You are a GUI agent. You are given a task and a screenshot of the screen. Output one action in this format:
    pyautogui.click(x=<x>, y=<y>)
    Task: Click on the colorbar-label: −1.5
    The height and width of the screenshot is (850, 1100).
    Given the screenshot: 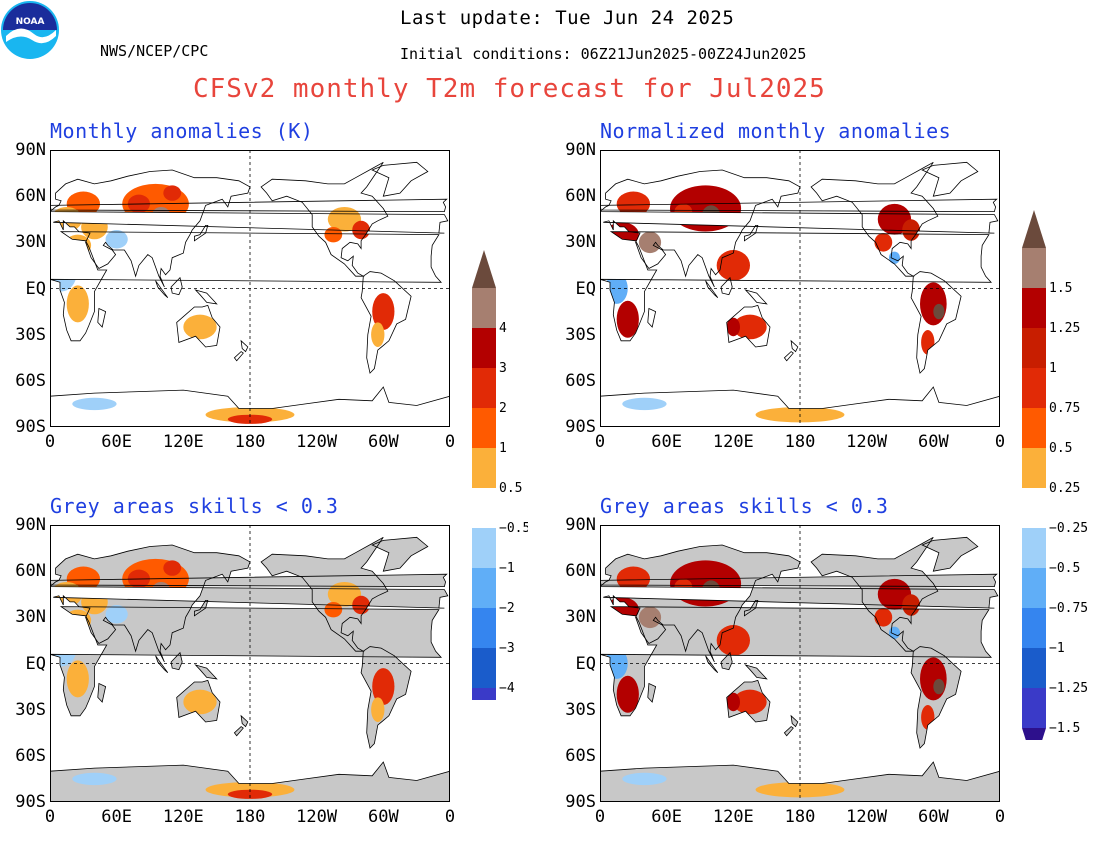 What is the action you would take?
    pyautogui.click(x=1064, y=728)
    